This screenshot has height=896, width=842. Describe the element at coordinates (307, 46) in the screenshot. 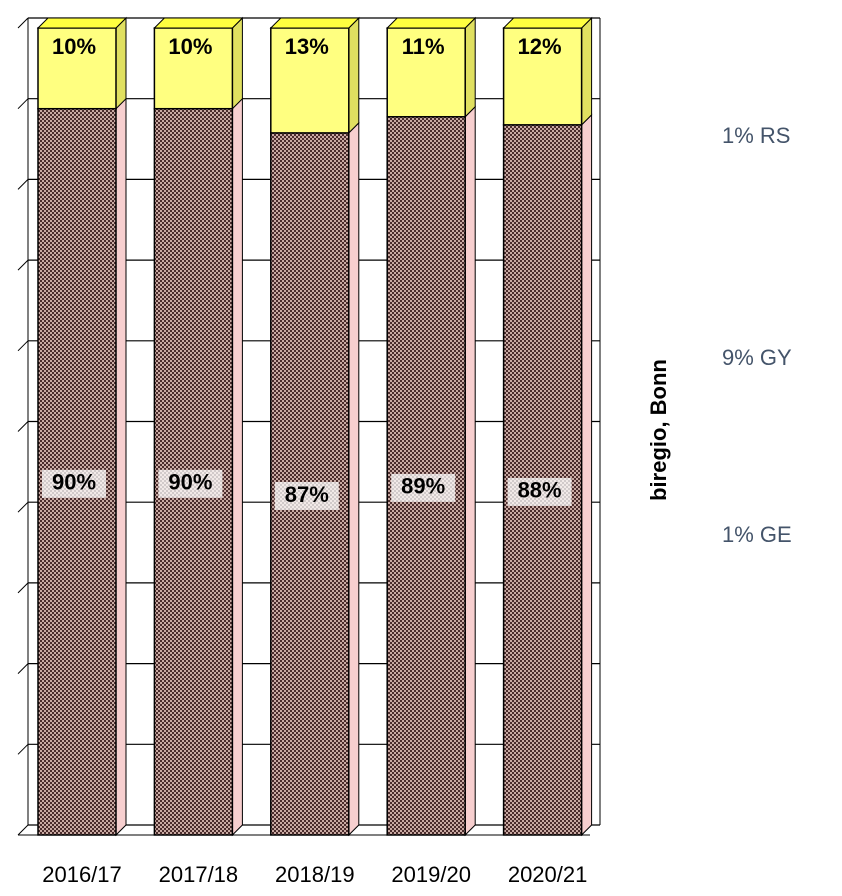

I see `value-label: 13%` at that location.